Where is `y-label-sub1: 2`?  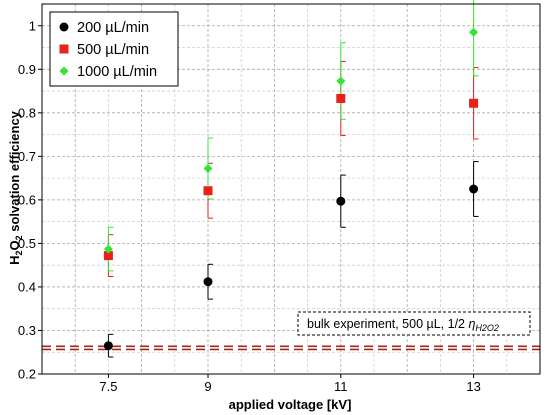
y-label-sub1: 2 is located at coordinates (19, 253).